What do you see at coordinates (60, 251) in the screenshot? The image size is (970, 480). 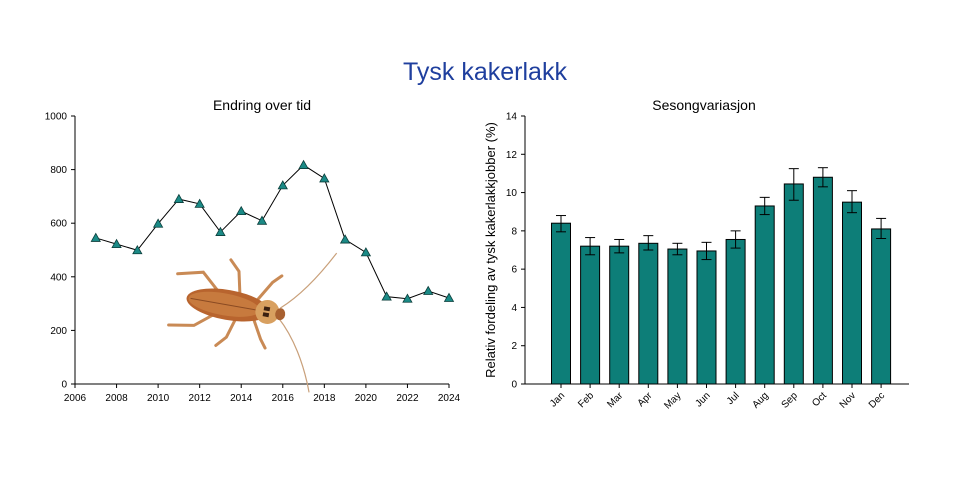 I see `line-chart-y-ticks: 0 200 400 600 800 1000` at bounding box center [60, 251].